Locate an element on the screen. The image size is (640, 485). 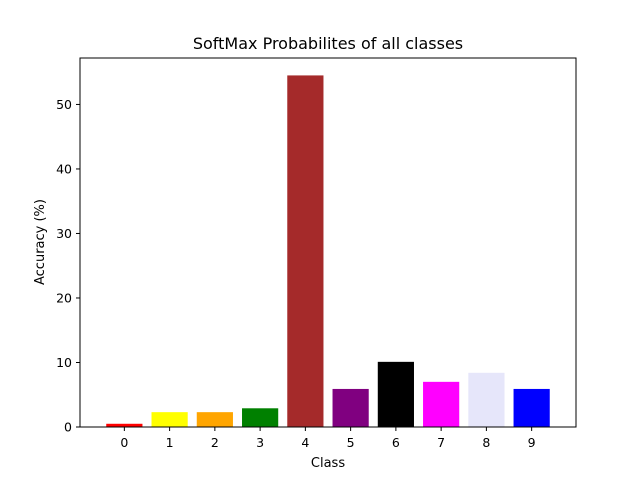
y-tick-label: 50 is located at coordinates (64, 104).